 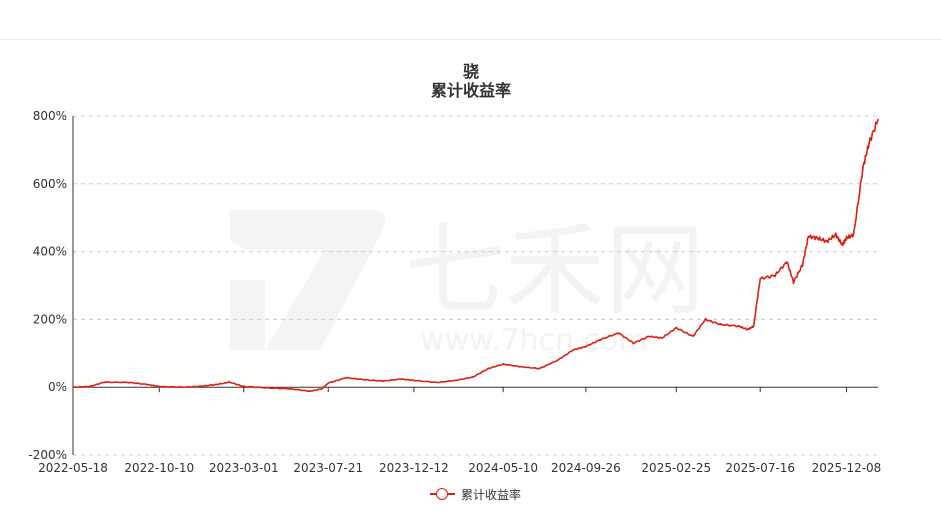 What do you see at coordinates (676, 468) in the screenshot?
I see `x-tick-label: 2025-02-25` at bounding box center [676, 468].